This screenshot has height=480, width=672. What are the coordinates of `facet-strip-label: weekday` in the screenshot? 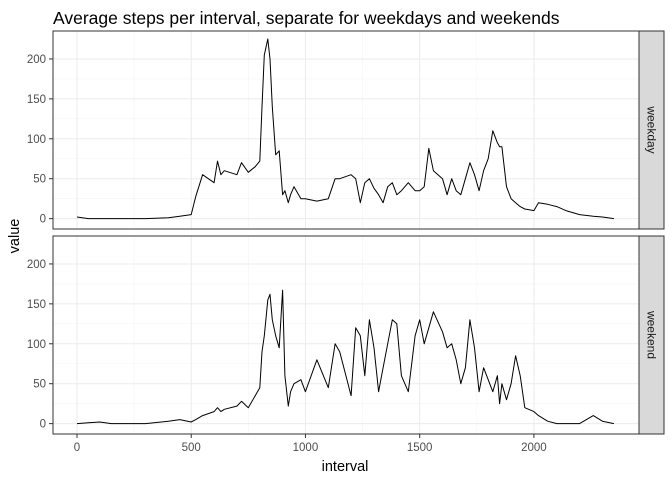 It's located at (652, 129).